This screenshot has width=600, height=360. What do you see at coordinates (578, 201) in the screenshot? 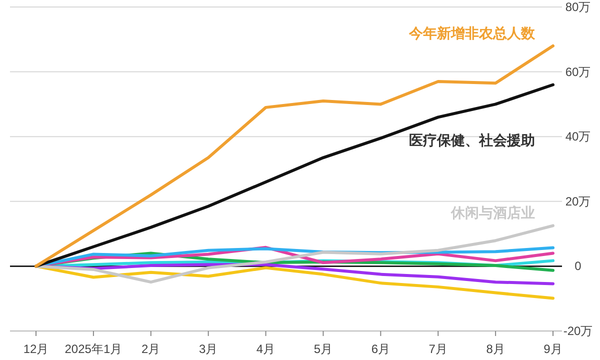
I see `y-tick-label: 20万` at bounding box center [578, 201].